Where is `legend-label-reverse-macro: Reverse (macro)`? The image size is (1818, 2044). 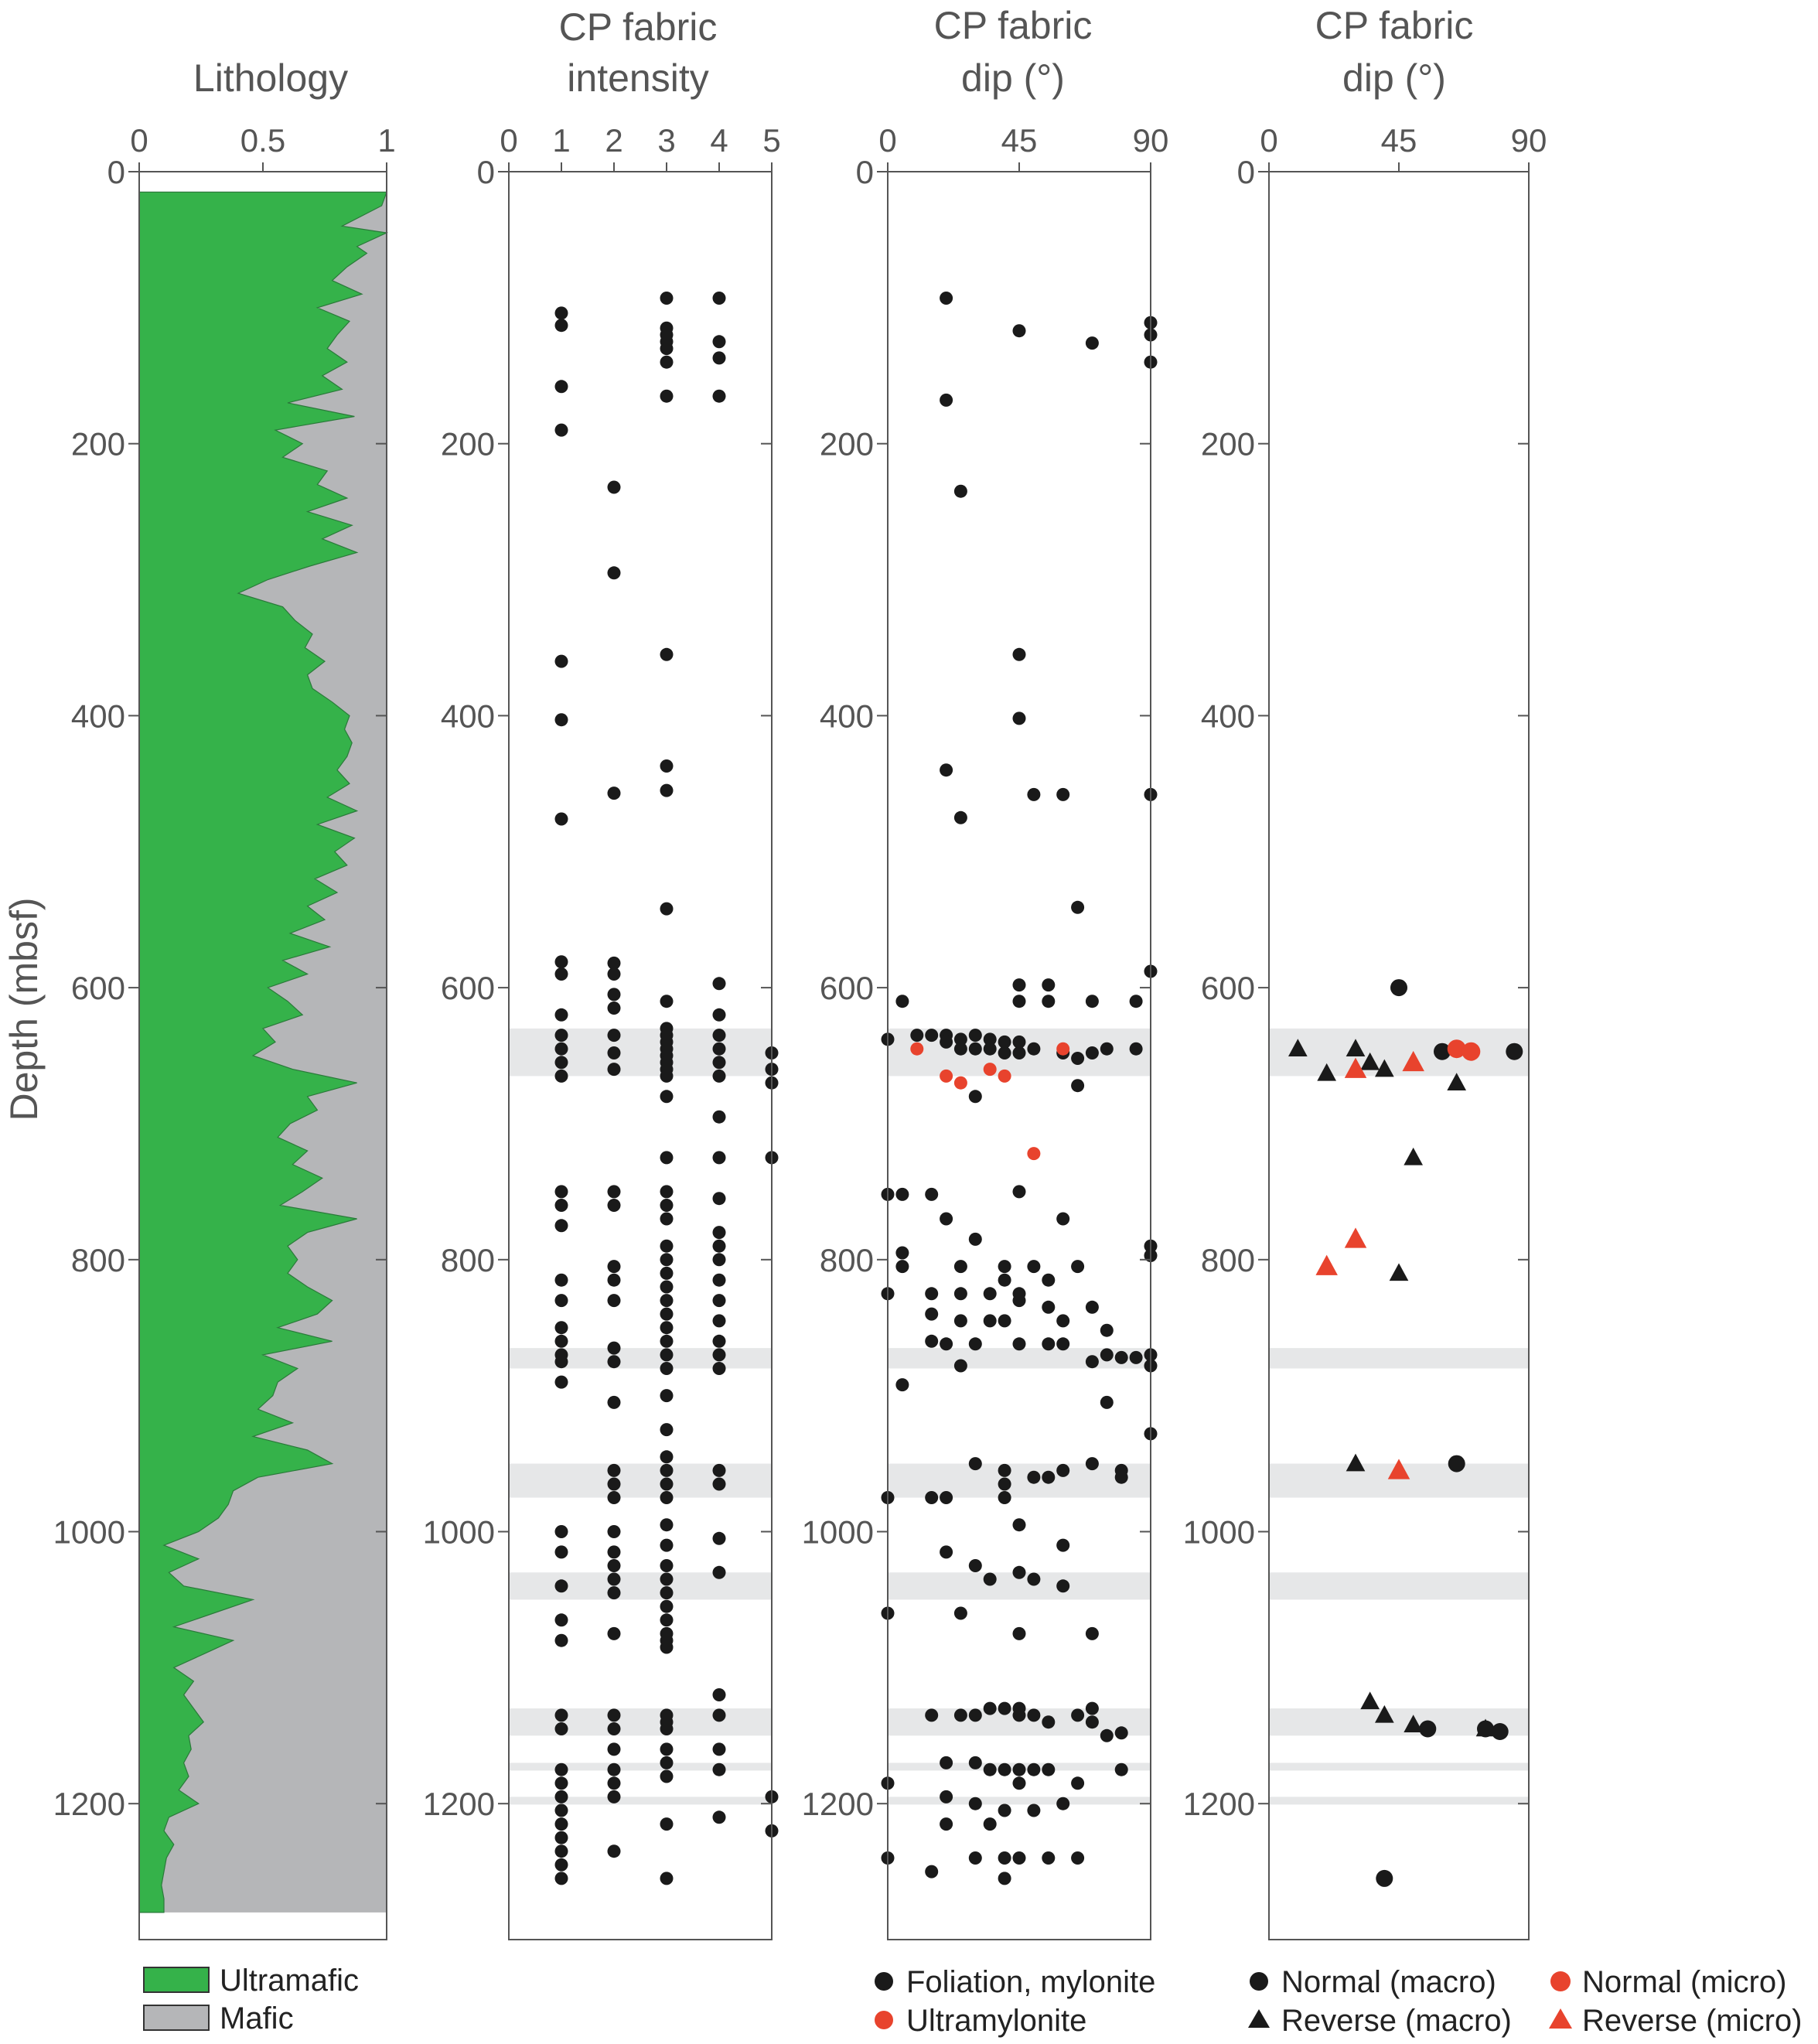
legend-label-reverse-macro: Reverse (macro) is located at coordinates (1396, 2021).